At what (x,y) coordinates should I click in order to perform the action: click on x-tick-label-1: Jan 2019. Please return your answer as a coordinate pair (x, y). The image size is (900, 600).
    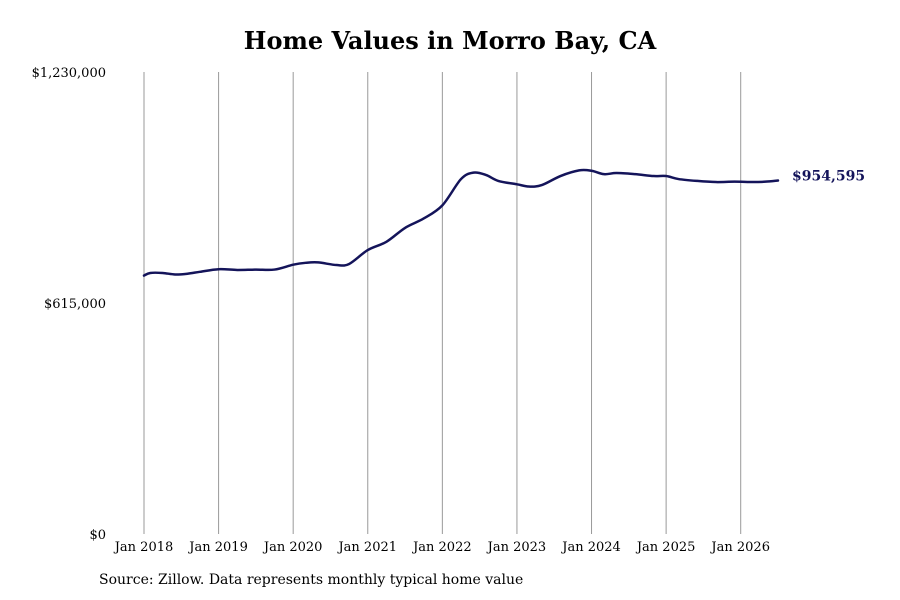
    Looking at the image, I should click on (217, 547).